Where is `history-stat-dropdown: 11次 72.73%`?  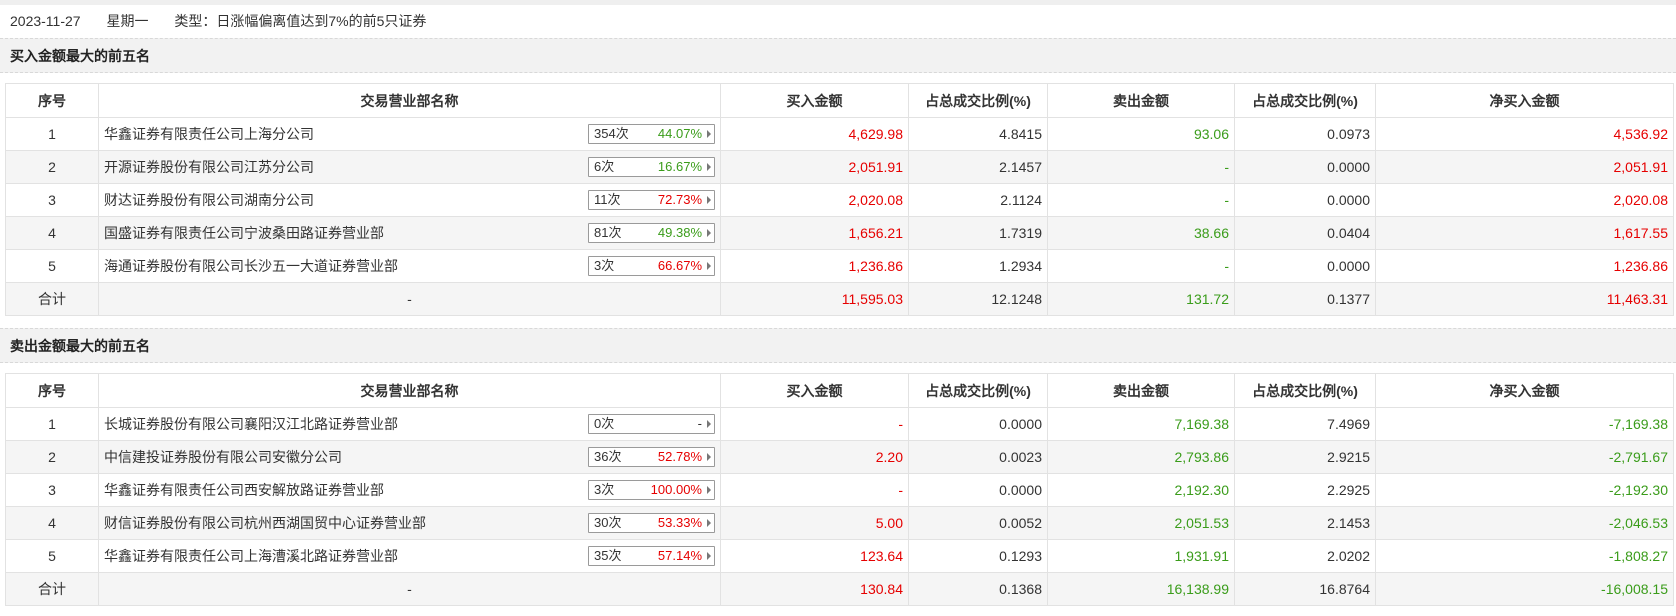 history-stat-dropdown: 11次 72.73% is located at coordinates (651, 200).